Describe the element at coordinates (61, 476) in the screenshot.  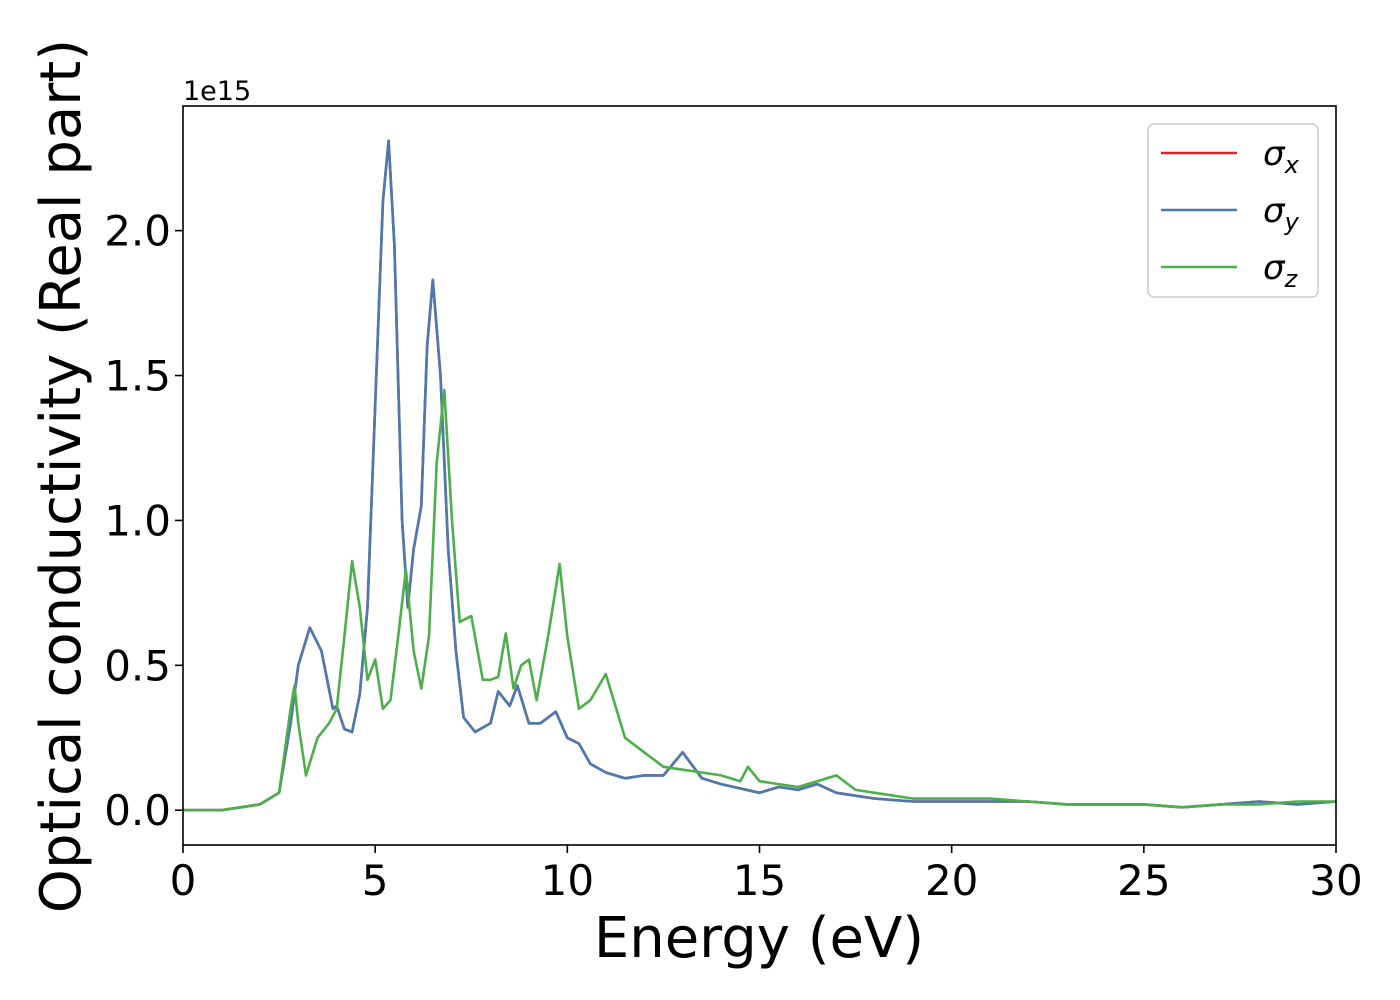
I see `y-axis-label: Optical conductivity (Real part)` at that location.